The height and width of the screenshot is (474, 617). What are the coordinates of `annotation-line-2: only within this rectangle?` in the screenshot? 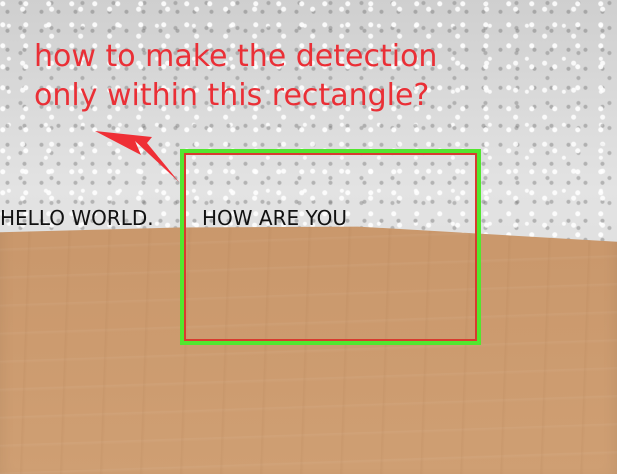 It's located at (232, 95).